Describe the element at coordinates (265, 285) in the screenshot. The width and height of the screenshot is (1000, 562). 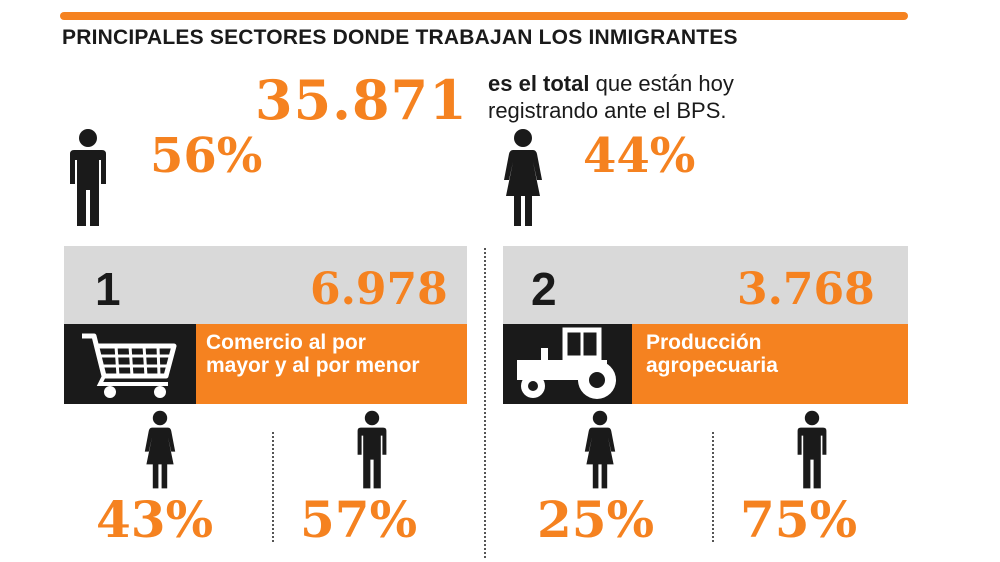
I see `sector-1-header` at that location.